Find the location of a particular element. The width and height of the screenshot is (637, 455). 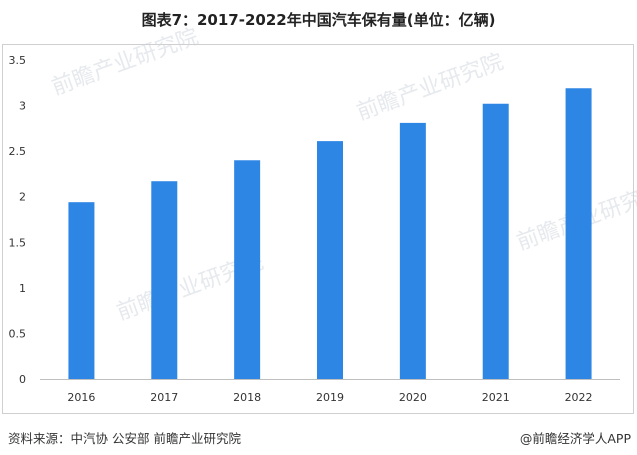

x-tick-label: 2019 is located at coordinates (330, 397).